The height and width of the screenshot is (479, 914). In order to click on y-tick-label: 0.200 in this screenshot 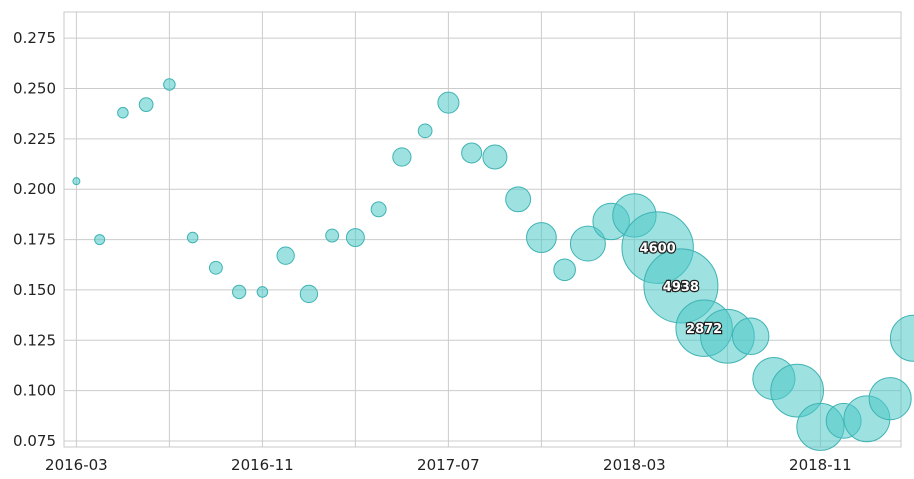, I will do `click(34, 189)`.